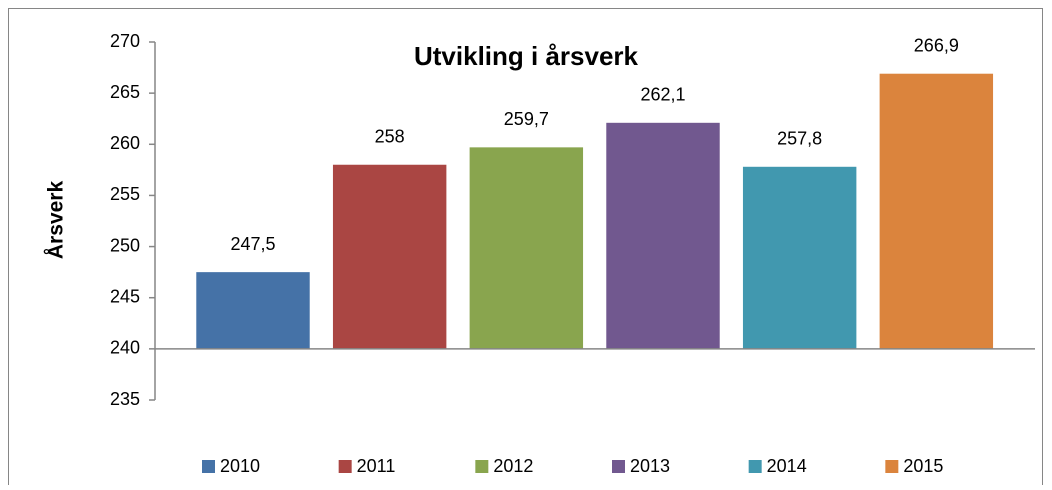  Describe the element at coordinates (923, 466) in the screenshot. I see `legend-label: 2015` at that location.